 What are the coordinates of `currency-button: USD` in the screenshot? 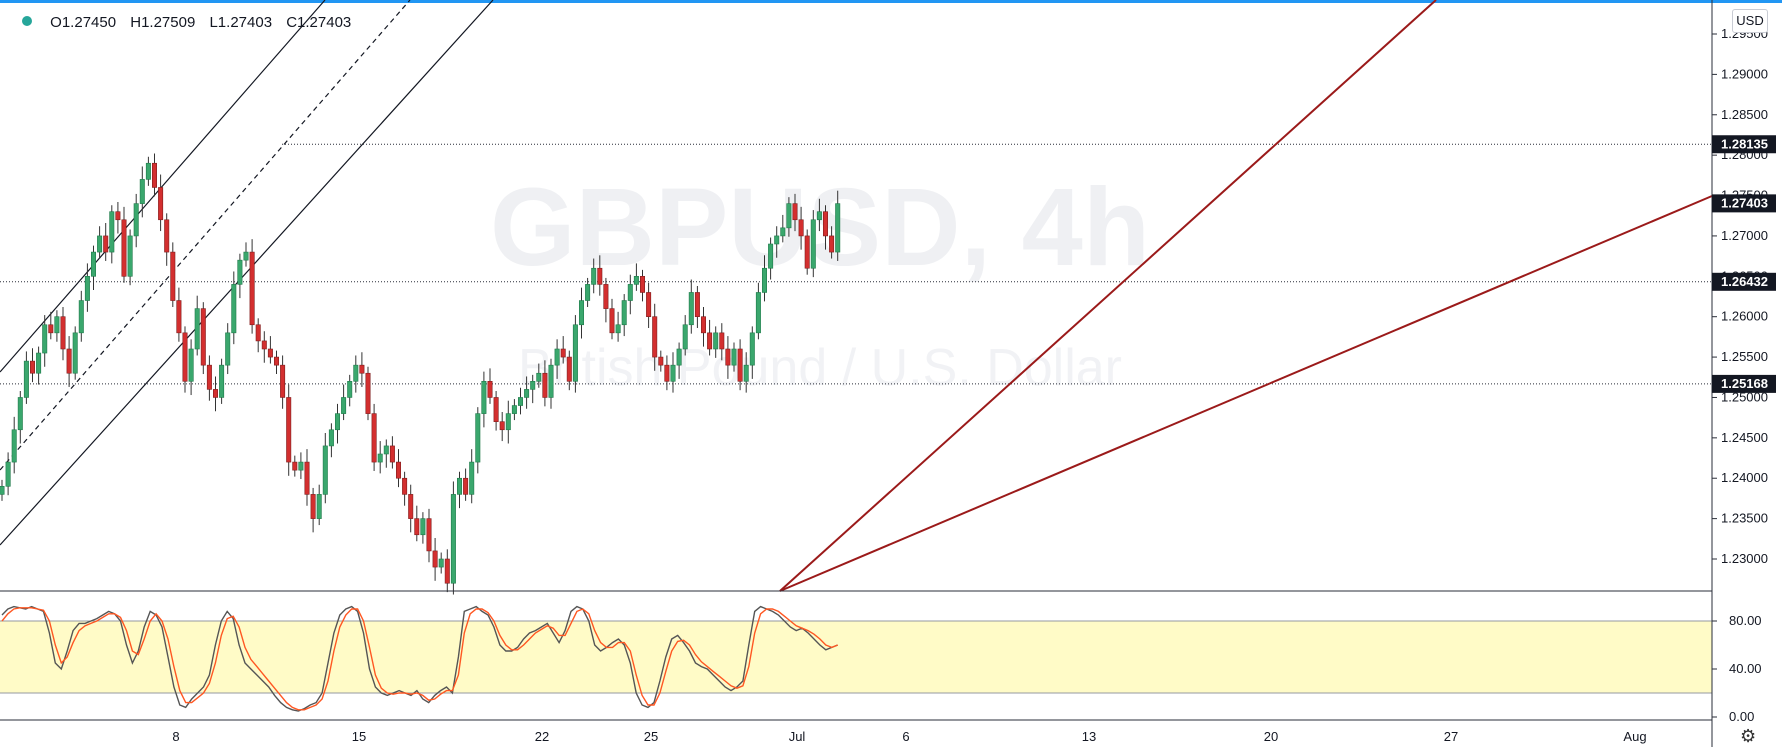 It's located at (1750, 21).